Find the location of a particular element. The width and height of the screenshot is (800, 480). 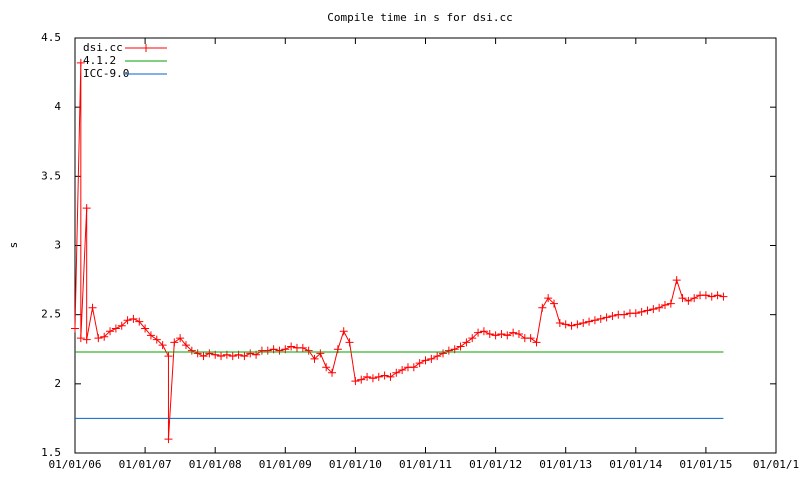

legend-marker is located at coordinates (146, 48).